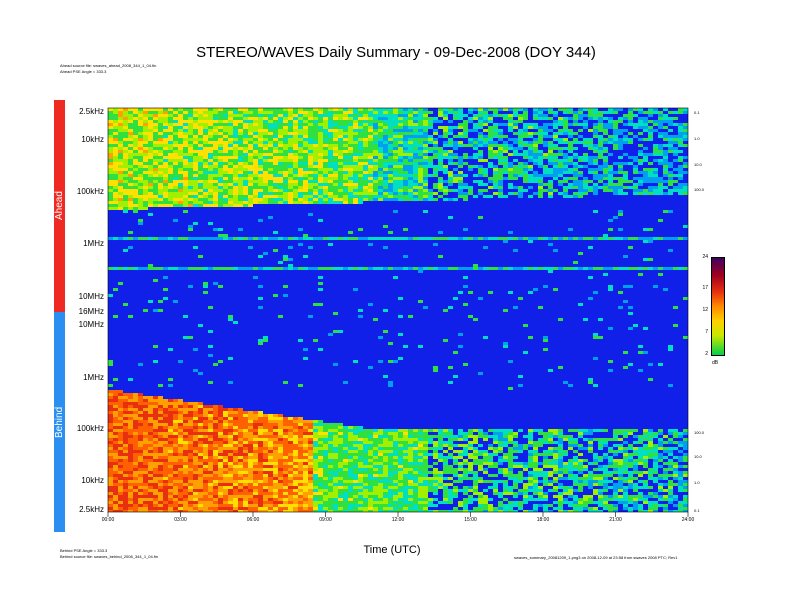  What do you see at coordinates (108, 520) in the screenshot?
I see `x-tick-label: 00:00` at bounding box center [108, 520].